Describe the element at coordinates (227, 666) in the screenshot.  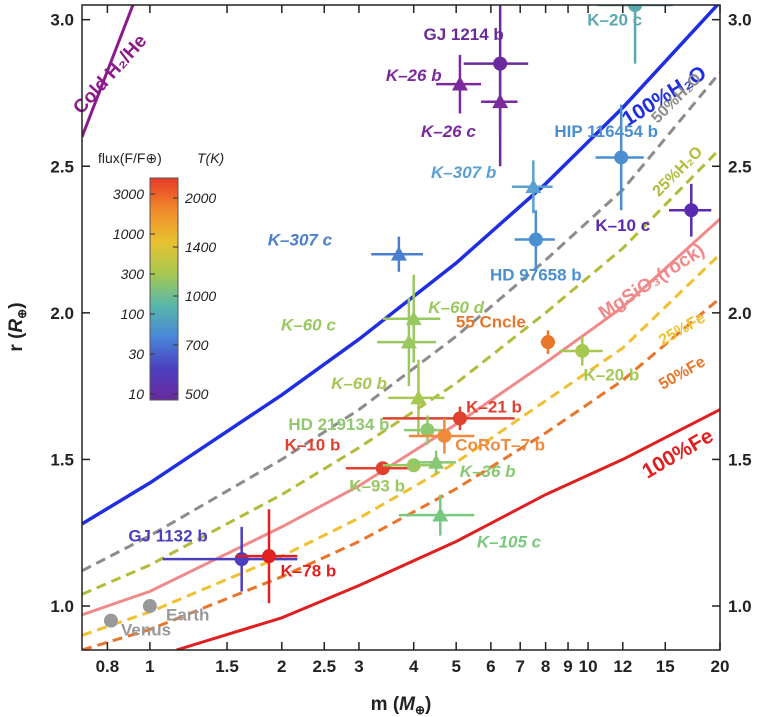
I see `x-tick-label: 1.5` at that location.